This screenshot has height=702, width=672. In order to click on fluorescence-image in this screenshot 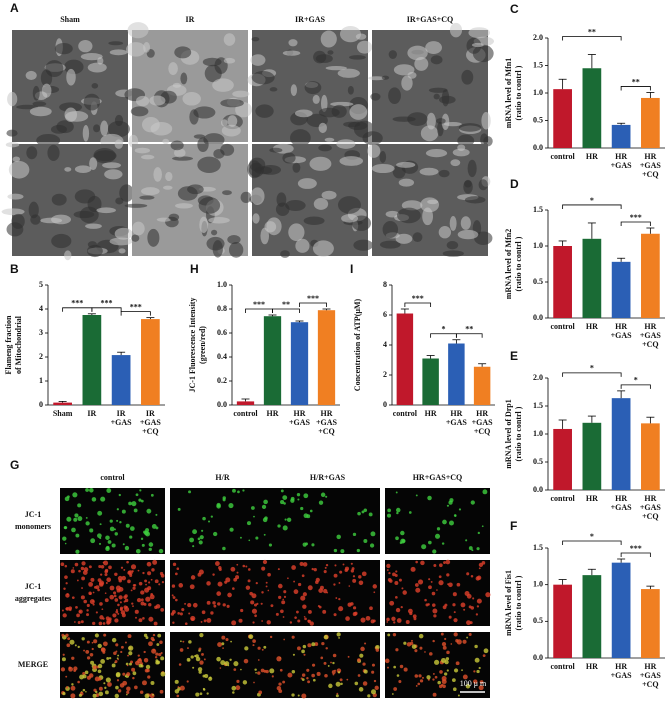, I will do `click(437, 665)`.